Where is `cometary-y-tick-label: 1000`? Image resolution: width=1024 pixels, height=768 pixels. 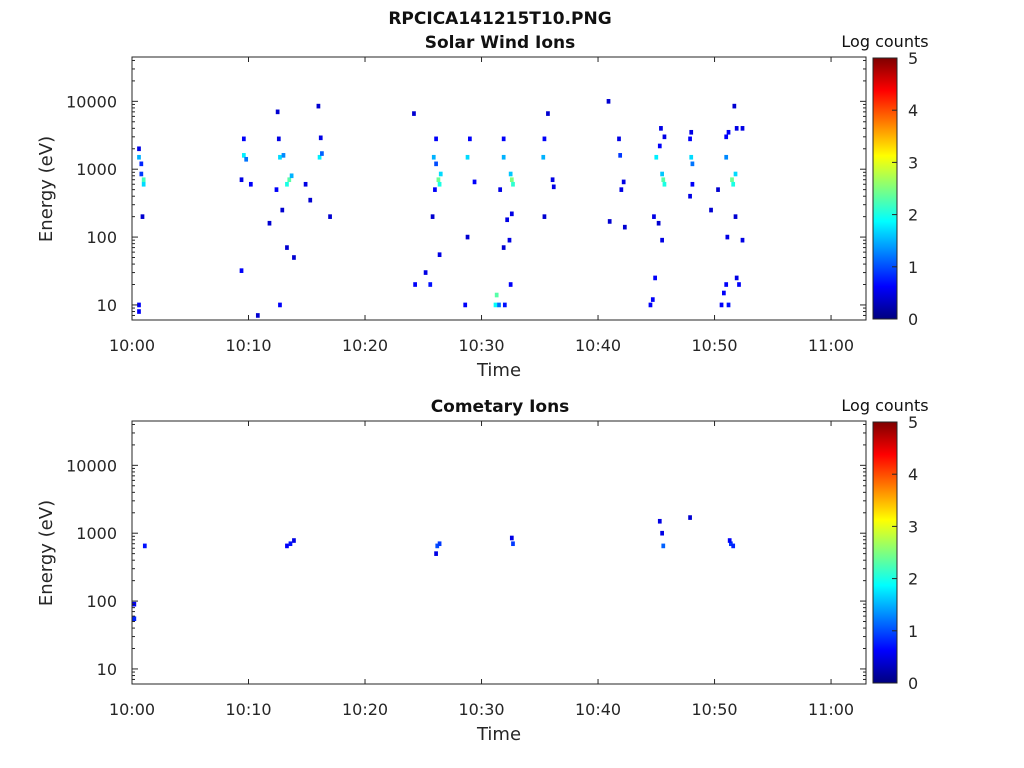
cometary-y-tick-label: 1000 is located at coordinates (96, 533).